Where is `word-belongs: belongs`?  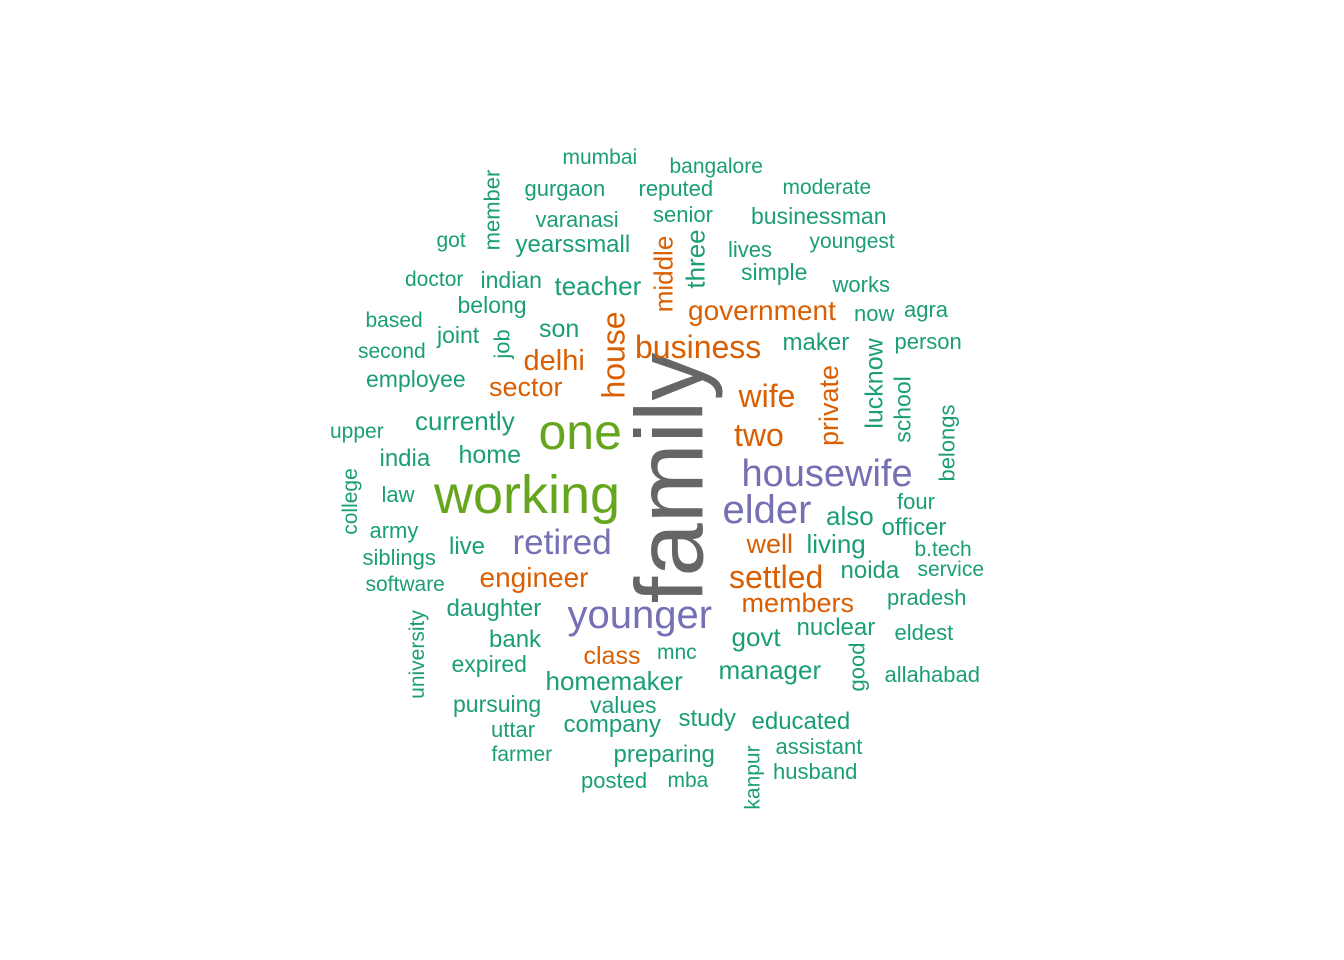
word-belongs: belongs is located at coordinates (947, 443).